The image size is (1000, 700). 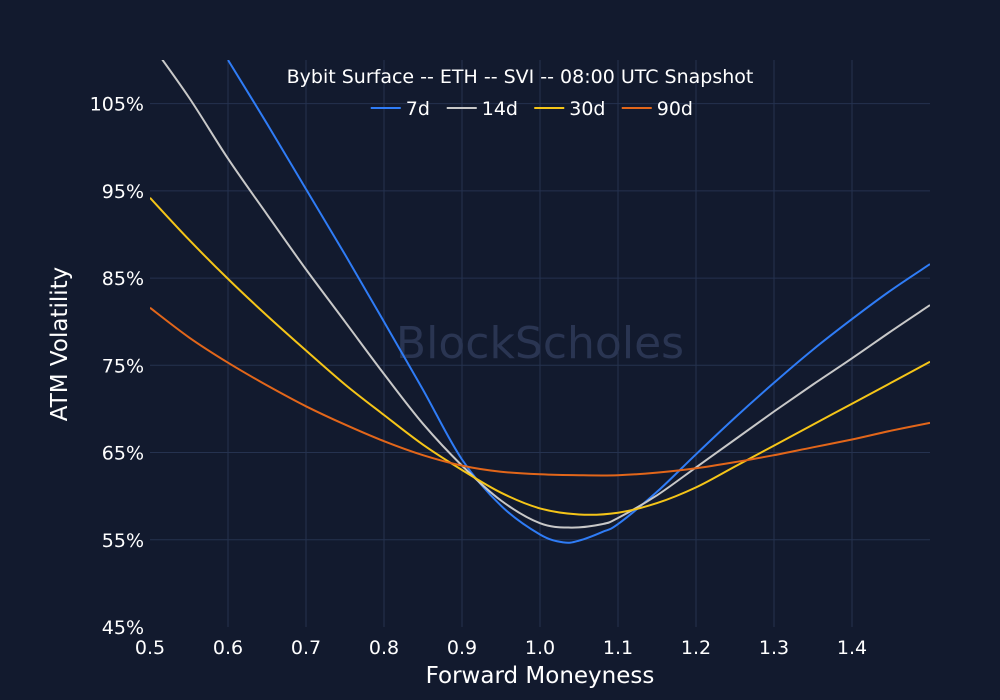 I want to click on legend-item-7d: 7d, so click(x=400, y=109).